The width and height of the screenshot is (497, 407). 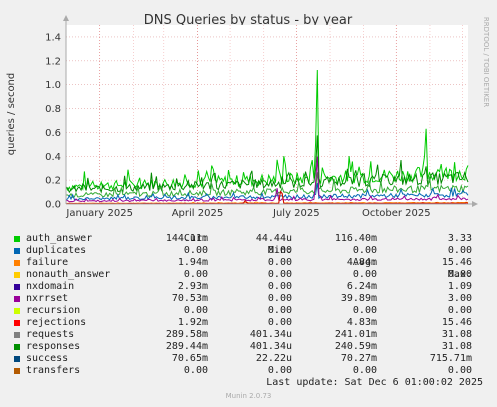 What do you see at coordinates (186, 346) in the screenshot?
I see `legend-cur: 289.44m` at bounding box center [186, 346].